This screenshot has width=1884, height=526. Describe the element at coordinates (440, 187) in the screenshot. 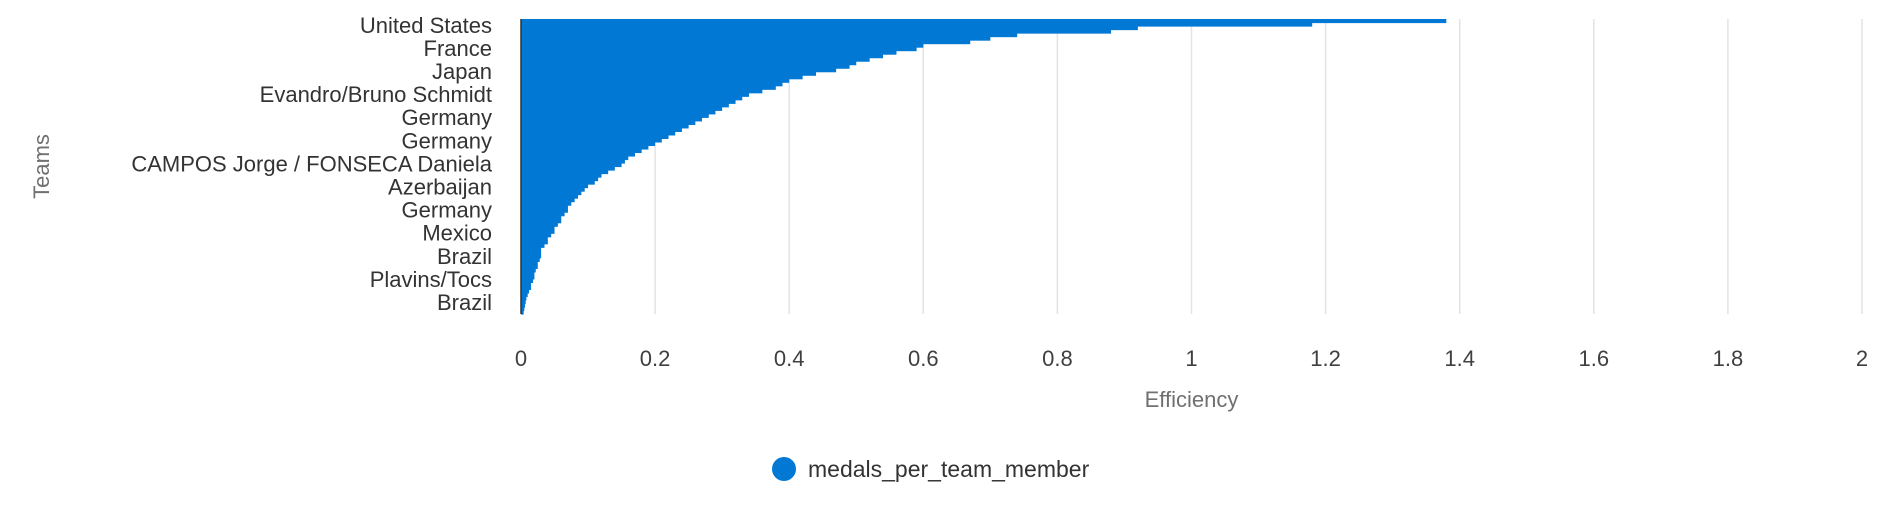

I see `category-label: Azerbaijan` at that location.